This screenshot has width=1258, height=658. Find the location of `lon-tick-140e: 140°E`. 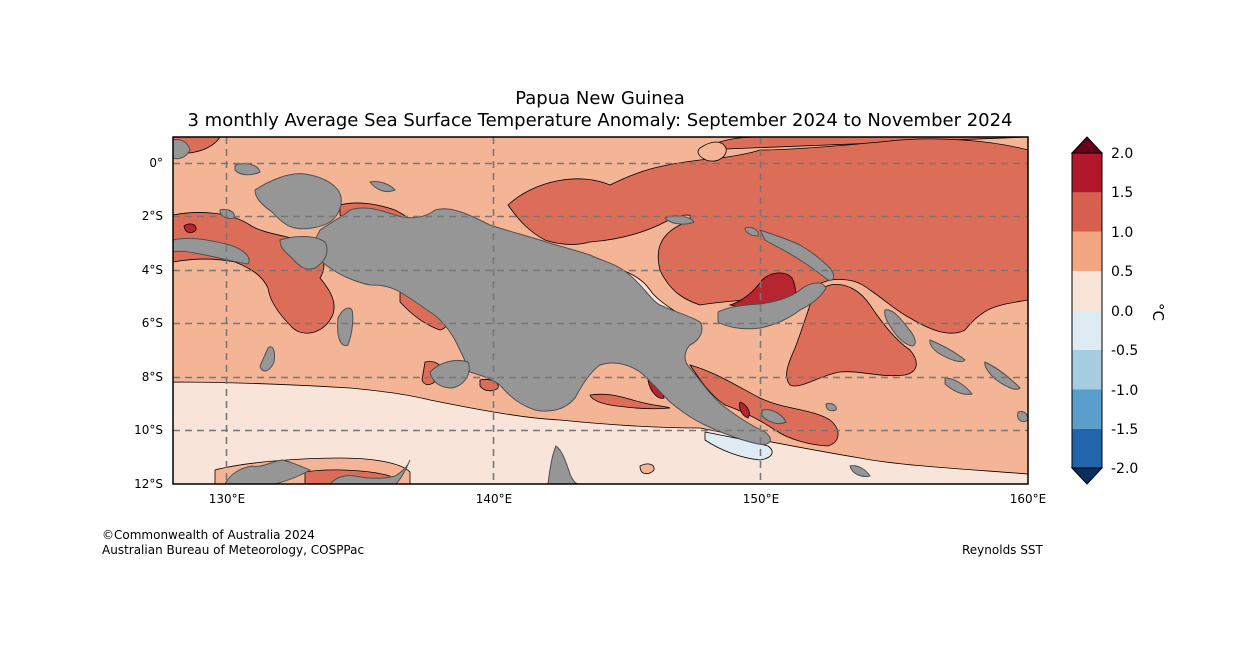

lon-tick-140e: 140°E is located at coordinates (494, 499).